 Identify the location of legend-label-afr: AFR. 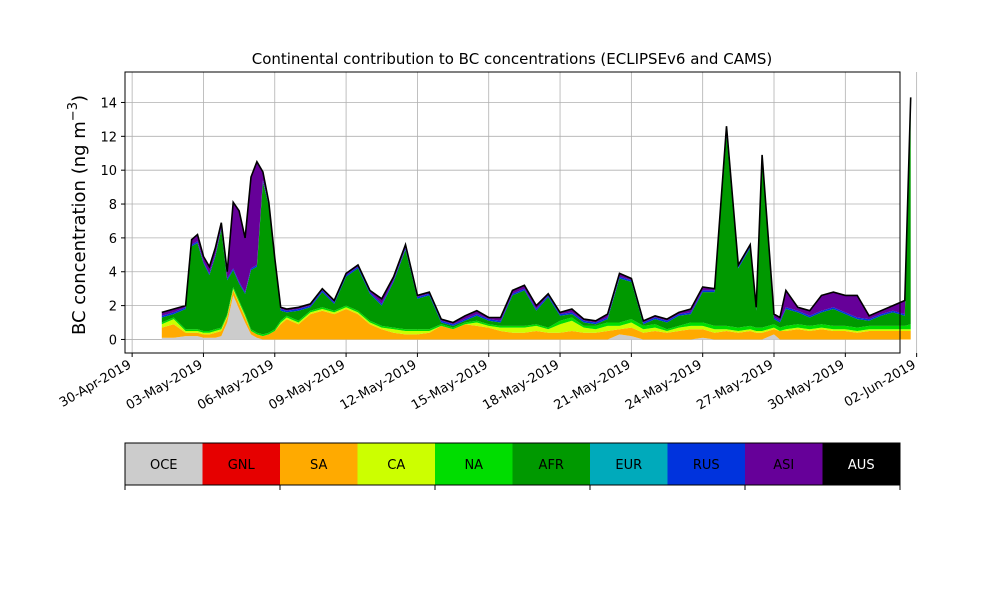
(551, 465).